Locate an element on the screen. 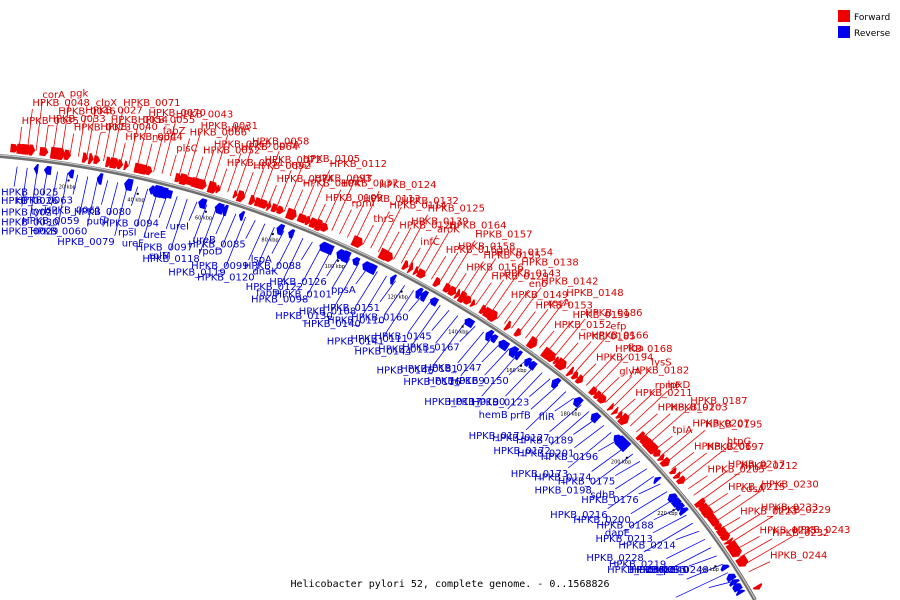  forward-gene-label: HPKB_0114 is located at coordinates (417, 205).